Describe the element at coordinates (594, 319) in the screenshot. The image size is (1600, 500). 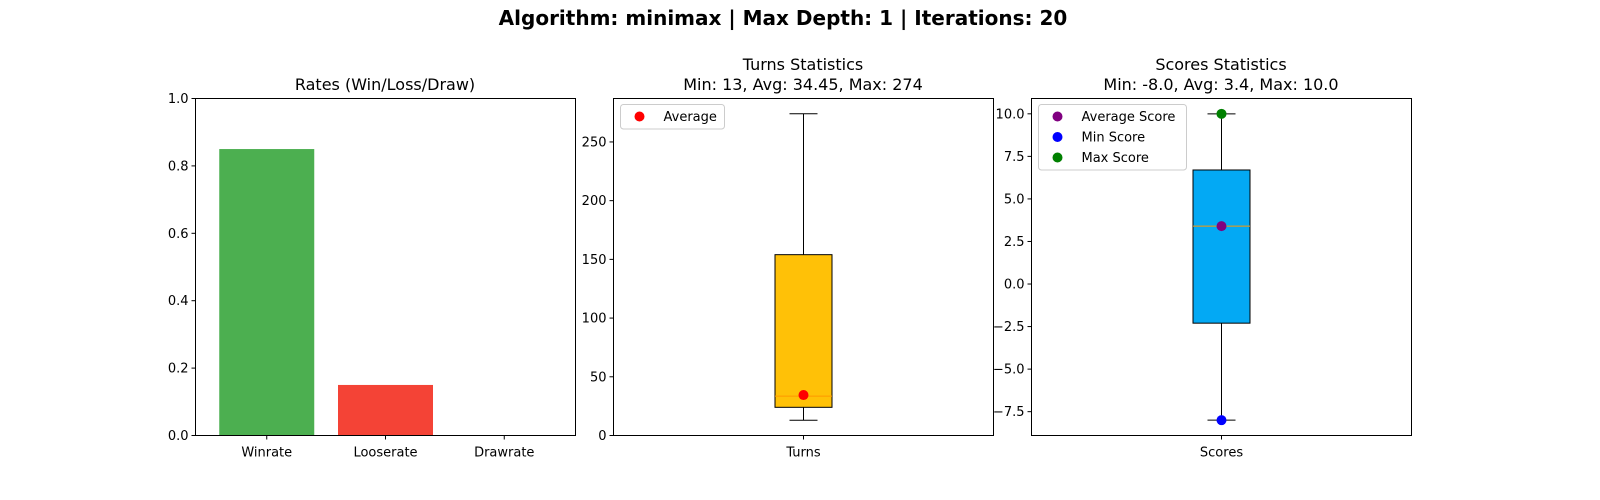
I see `y-tick-label: 100` at that location.